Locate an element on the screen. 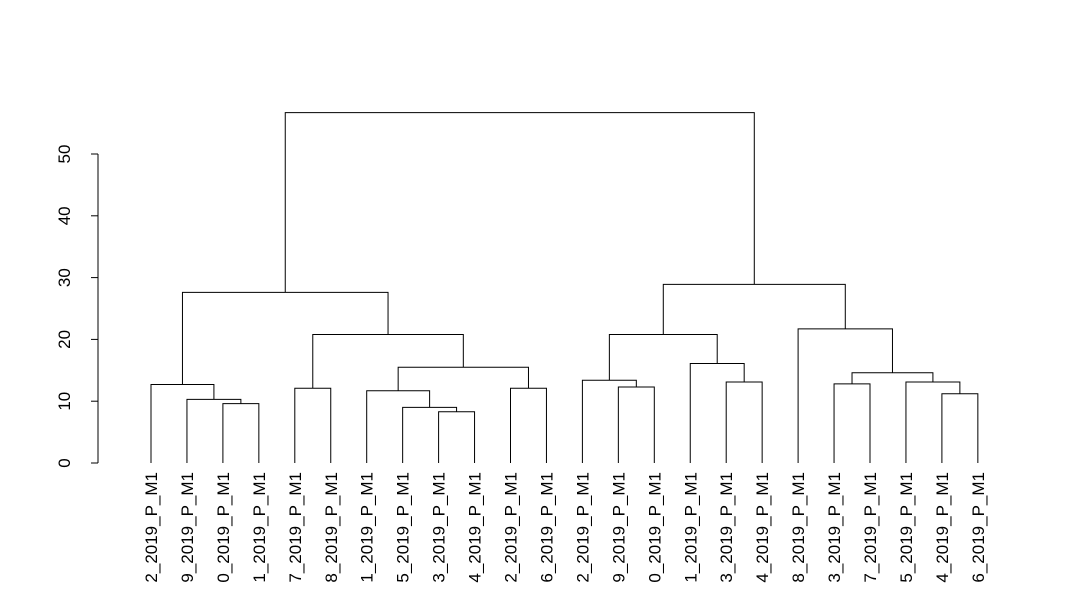 The image size is (1080, 605). y-tick-label: 50 is located at coordinates (64, 154).